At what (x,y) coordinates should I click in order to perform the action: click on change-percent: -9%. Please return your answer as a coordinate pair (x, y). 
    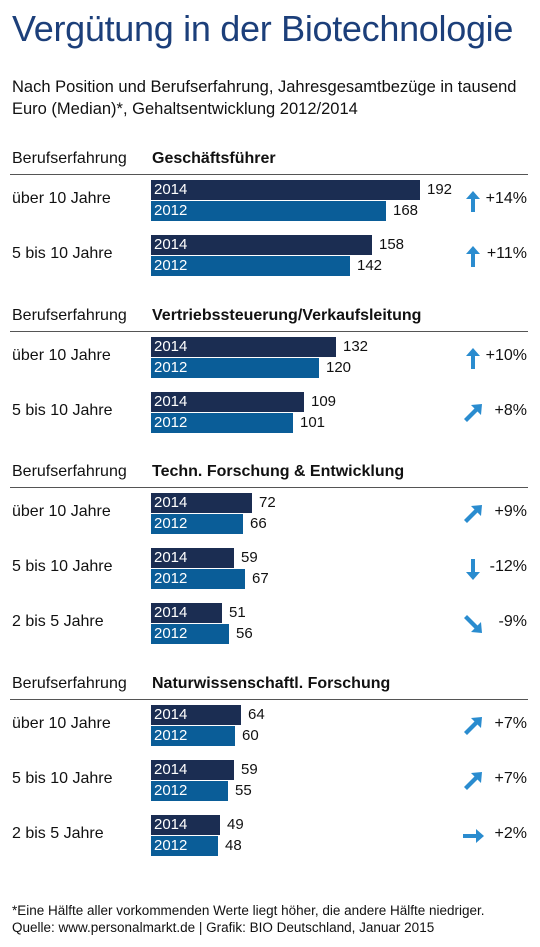
    Looking at the image, I should click on (512, 621).